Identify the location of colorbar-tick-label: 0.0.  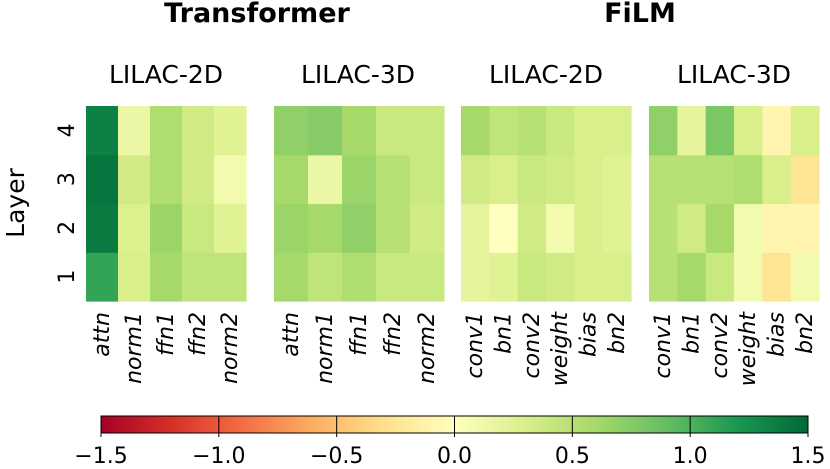
(454, 456).